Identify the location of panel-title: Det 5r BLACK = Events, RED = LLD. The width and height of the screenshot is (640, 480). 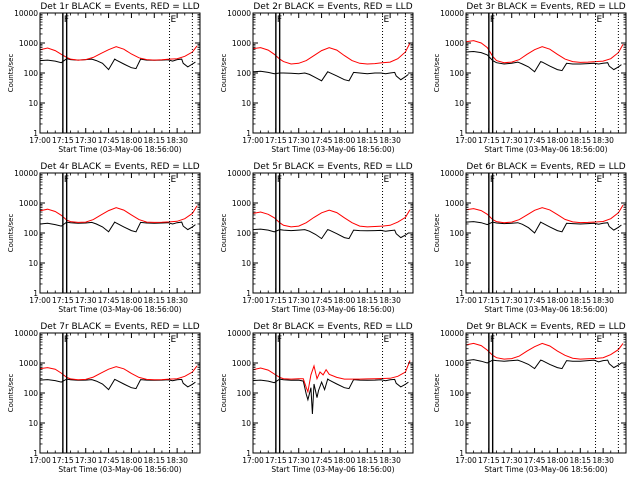
(332, 167).